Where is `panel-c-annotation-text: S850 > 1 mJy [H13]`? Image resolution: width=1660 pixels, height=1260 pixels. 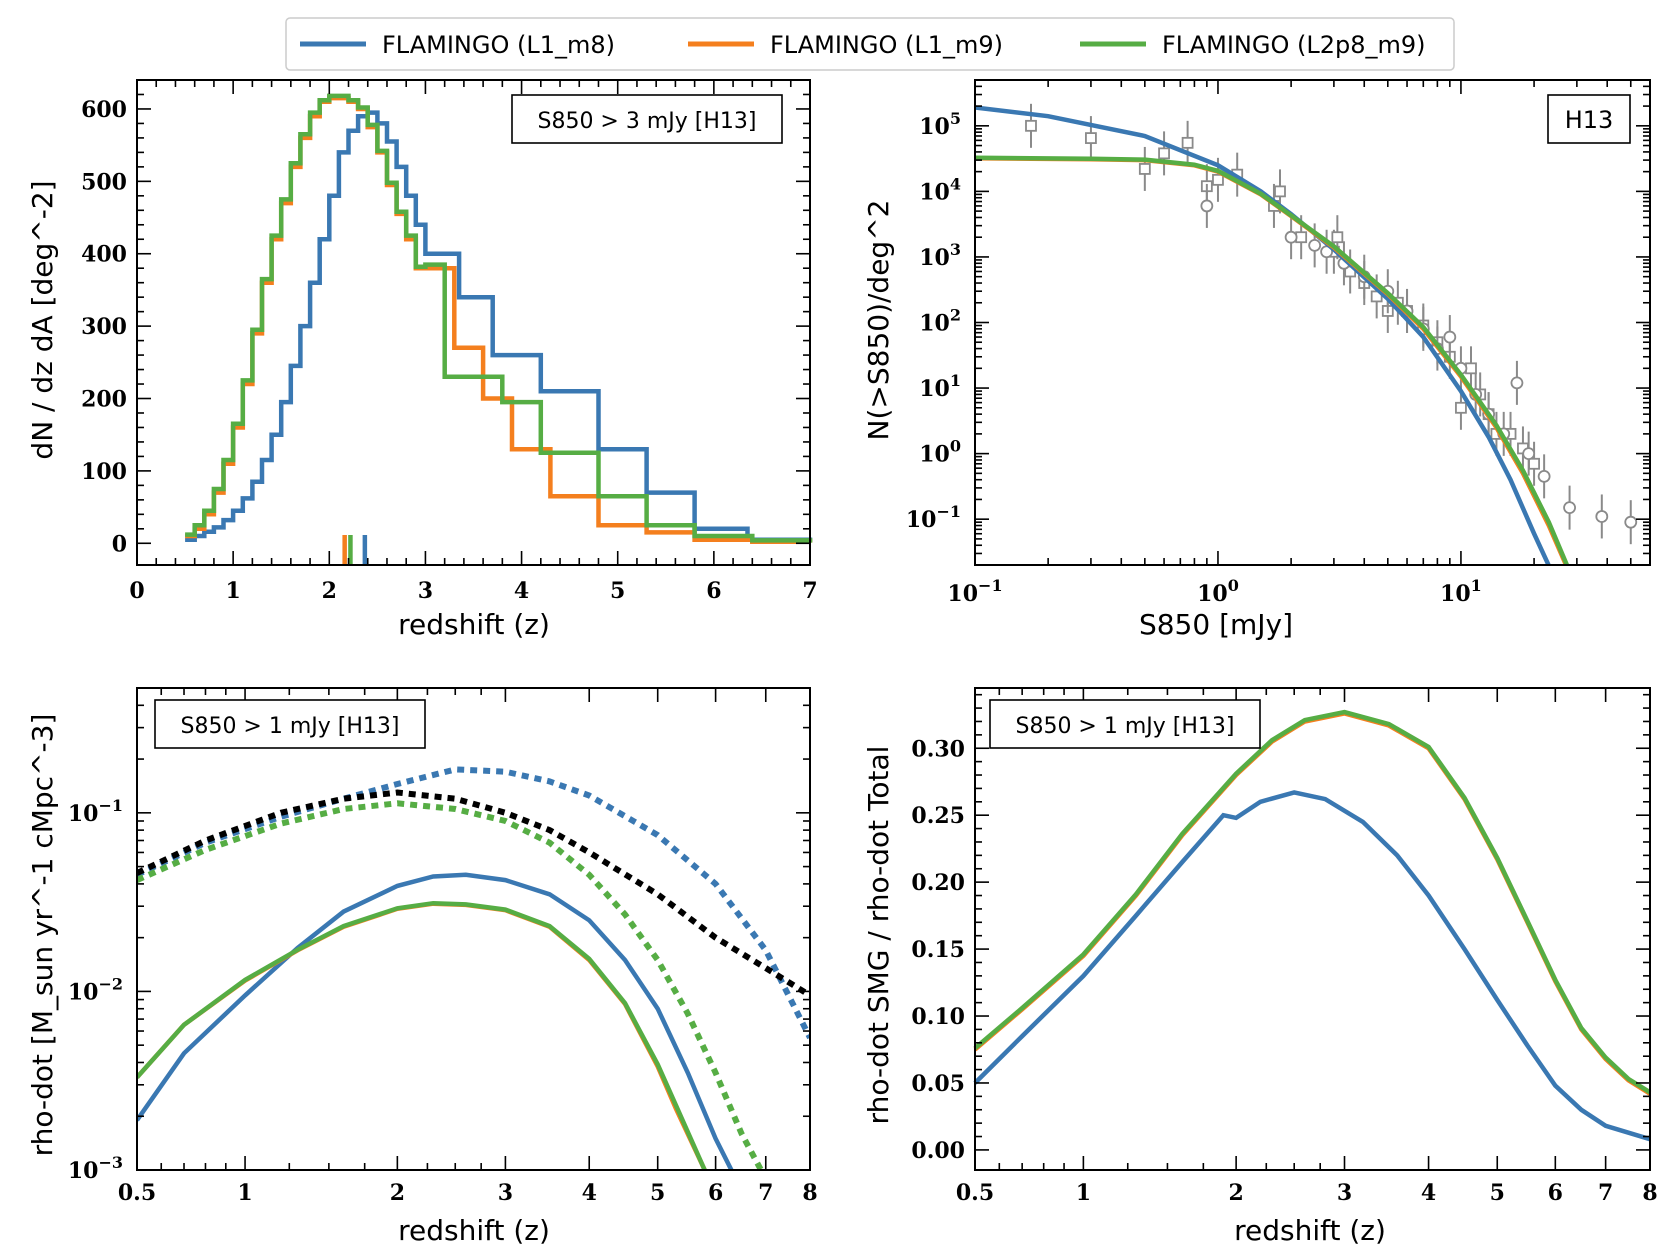
panel-c-annotation-text: S850 > 1 mJy [H13] is located at coordinates (289, 726).